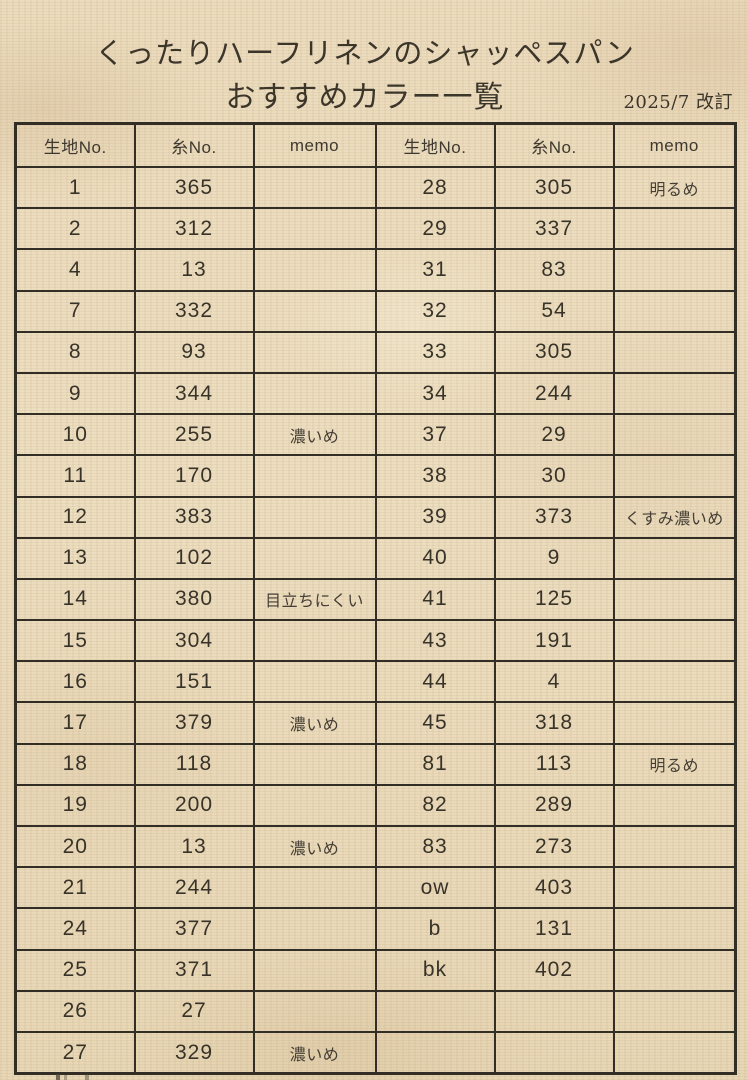 This screenshot has height=1080, width=748. What do you see at coordinates (554, 1011) in the screenshot?
I see `thread-no-cell` at bounding box center [554, 1011].